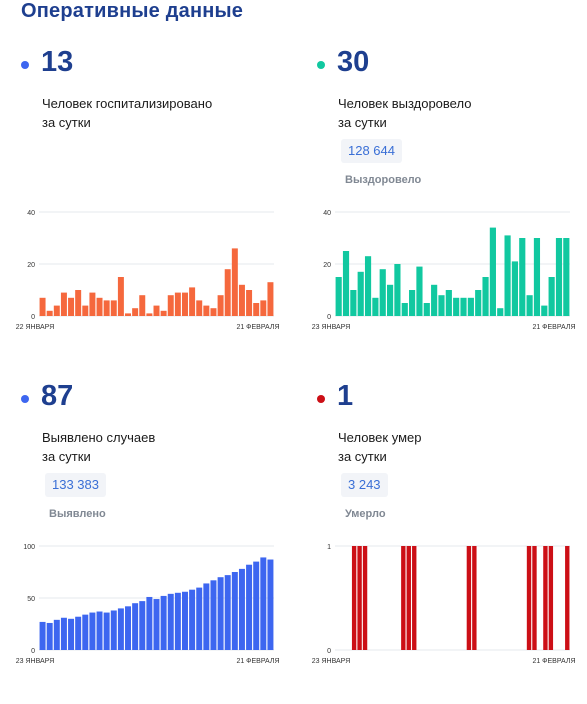 The image size is (587, 704). What do you see at coordinates (25, 399) in the screenshot?
I see `cases-dot-icon` at bounding box center [25, 399].